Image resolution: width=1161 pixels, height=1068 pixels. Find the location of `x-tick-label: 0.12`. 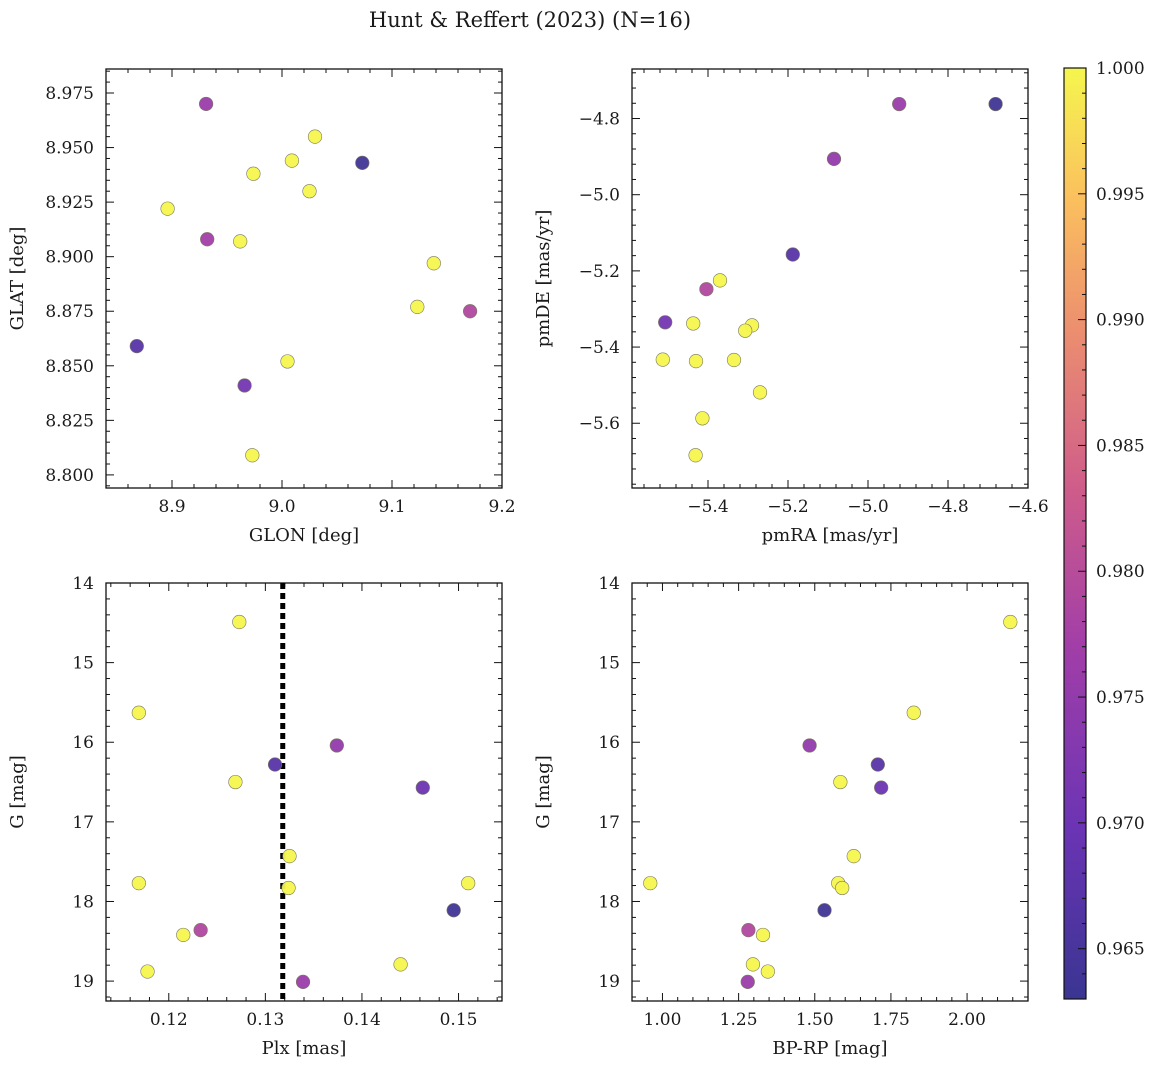

x-tick-label: 0.12 is located at coordinates (169, 1020).